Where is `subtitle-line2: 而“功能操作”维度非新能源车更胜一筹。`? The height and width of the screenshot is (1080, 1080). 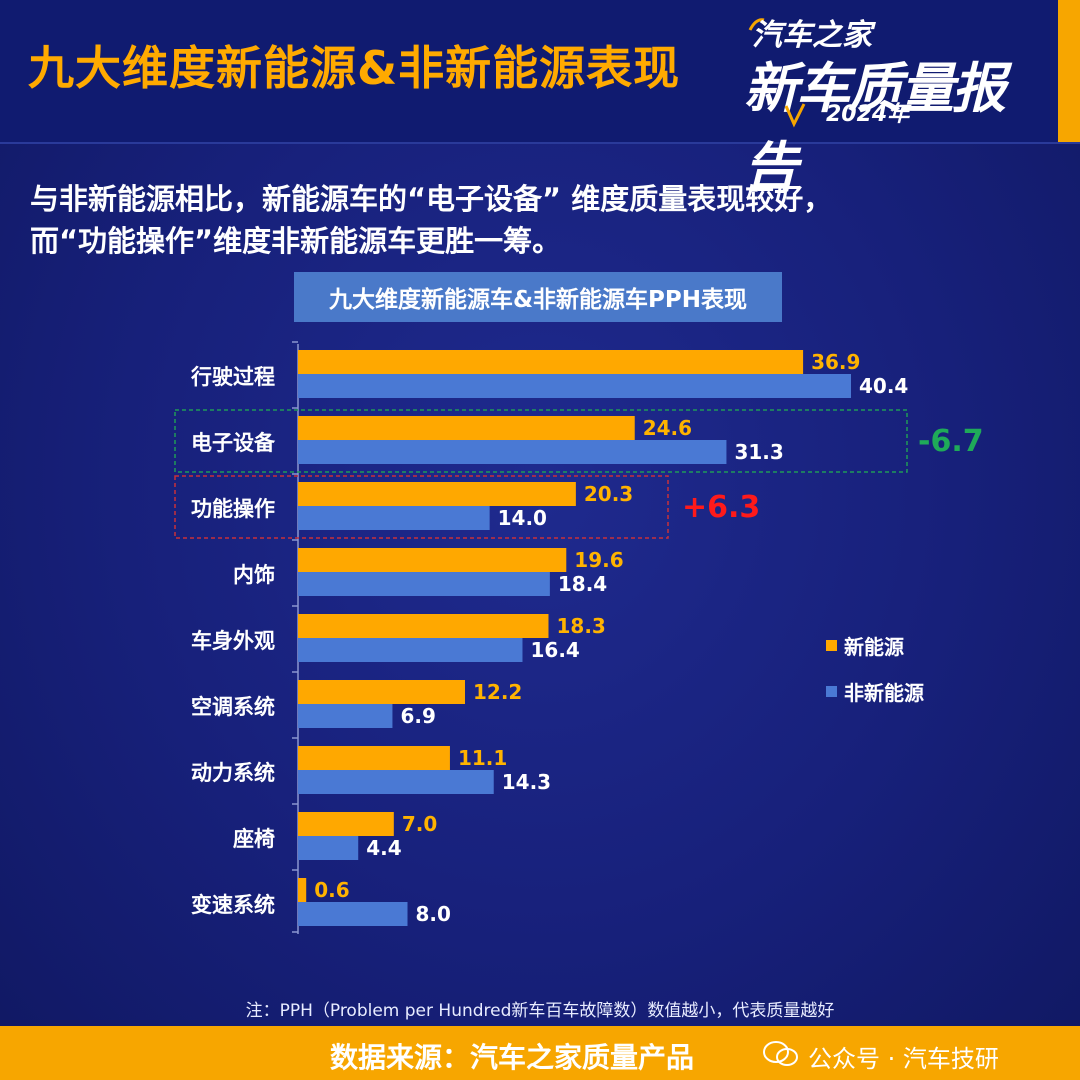 subtitle-line2: 而“功能操作”维度非新能源车更胜一筹。 is located at coordinates (296, 241).